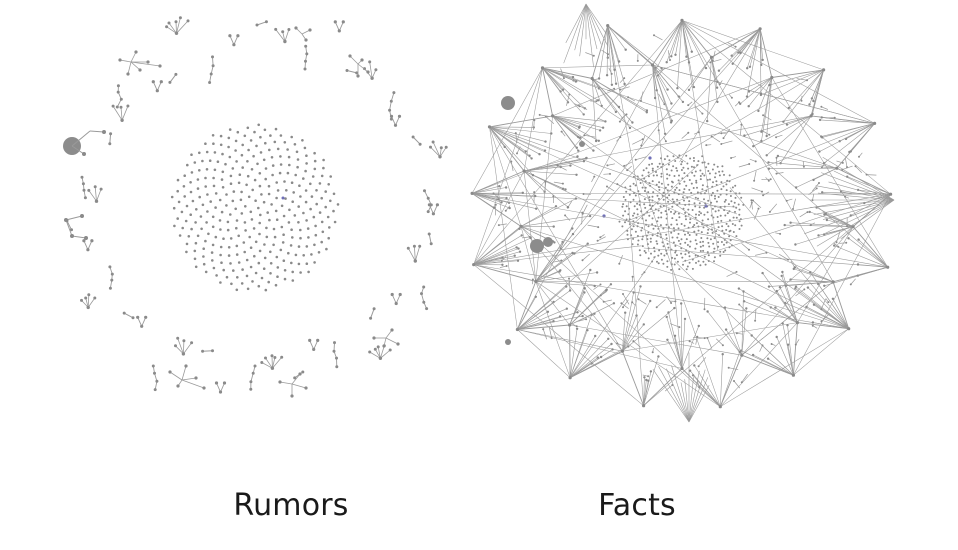 This screenshot has width=958, height=550. I want to click on cascade-hub, so click(474, 265).